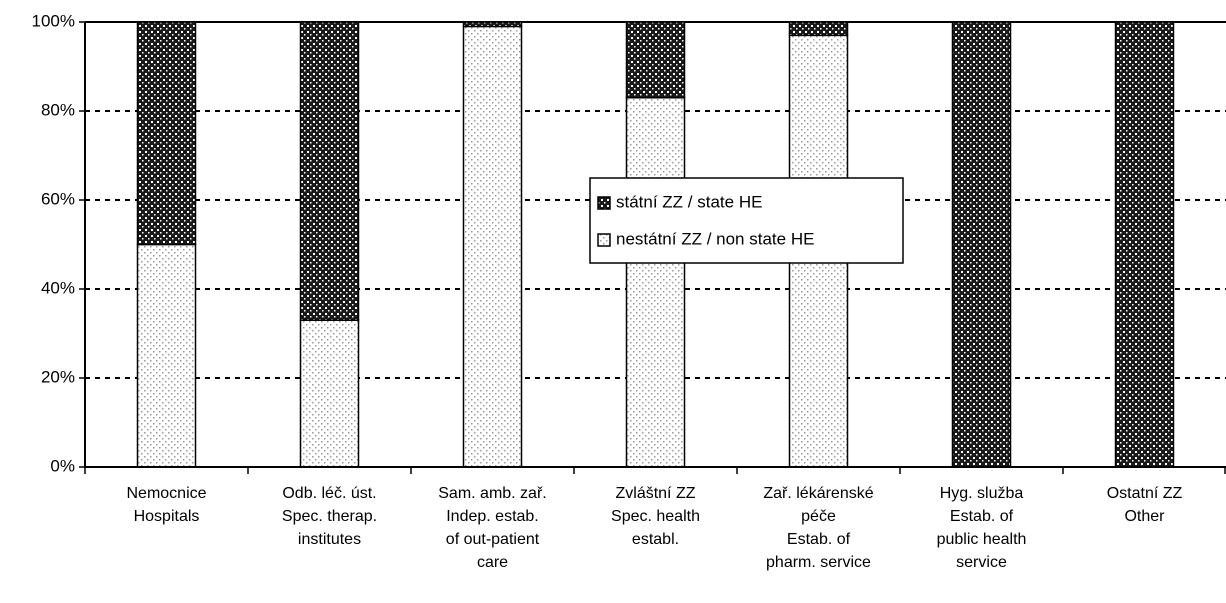  I want to click on x-tick-label: Odb. léč. úst., so click(329, 493).